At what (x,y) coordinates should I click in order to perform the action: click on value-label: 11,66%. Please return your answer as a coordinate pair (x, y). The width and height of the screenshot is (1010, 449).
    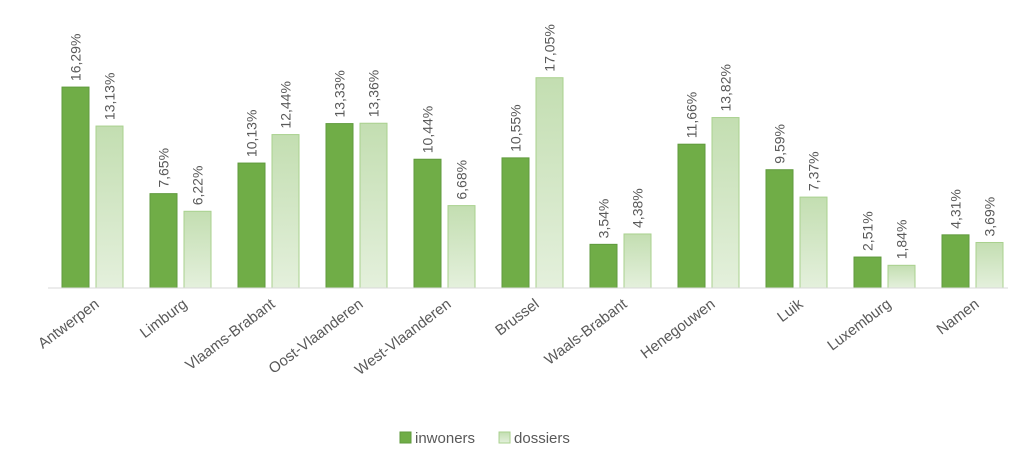
    Looking at the image, I should click on (692, 115).